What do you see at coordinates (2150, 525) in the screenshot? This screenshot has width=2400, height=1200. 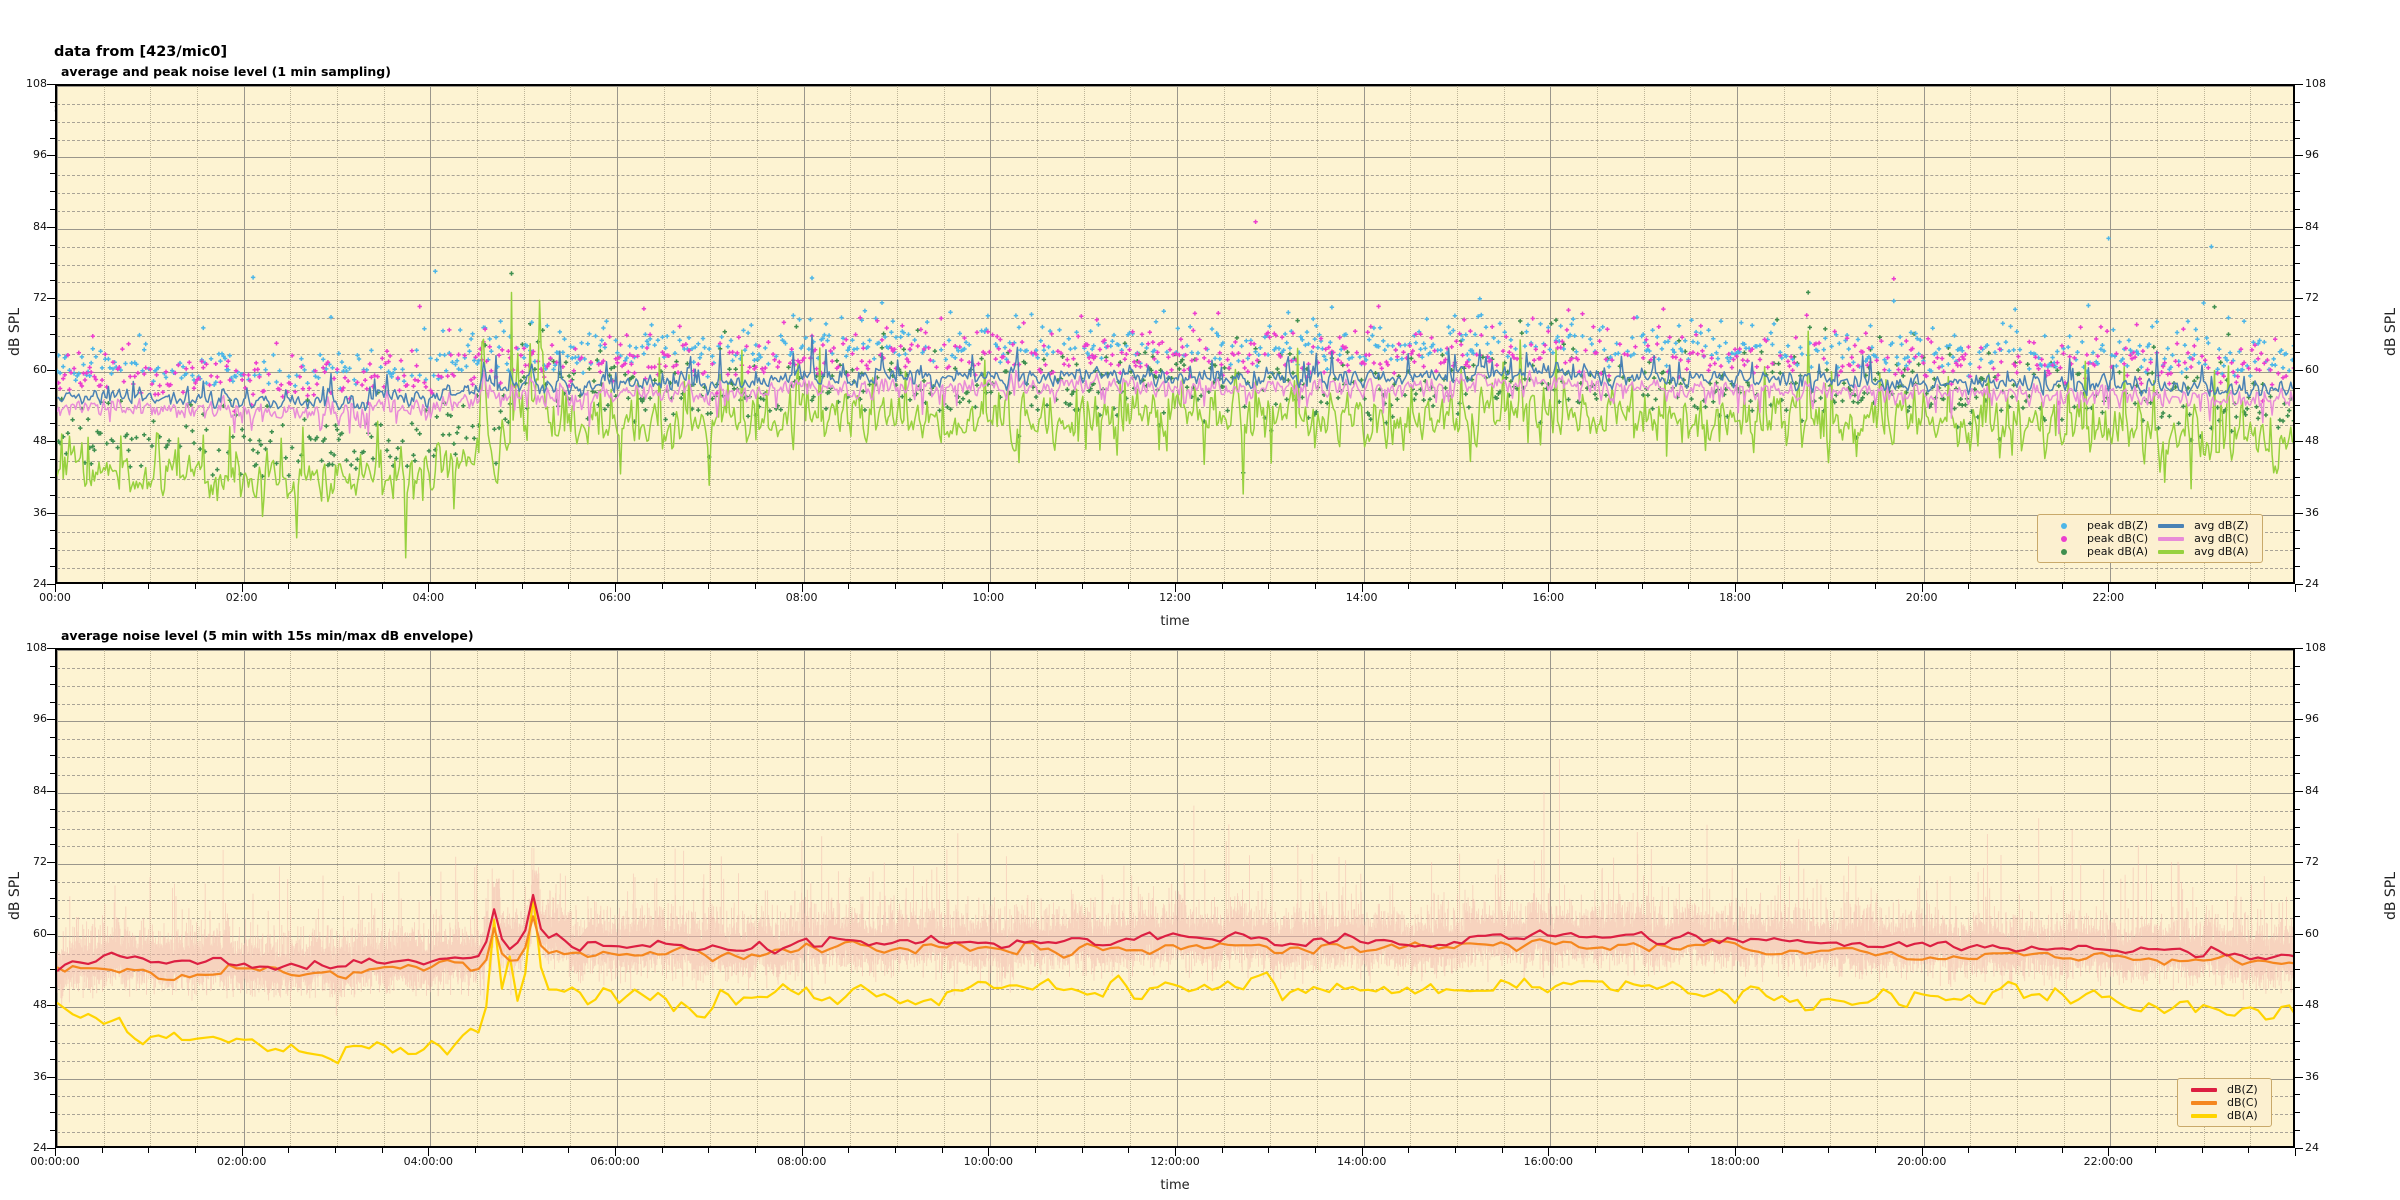 I see `legend-row: peak dB(Z) avg dB(Z)` at bounding box center [2150, 525].